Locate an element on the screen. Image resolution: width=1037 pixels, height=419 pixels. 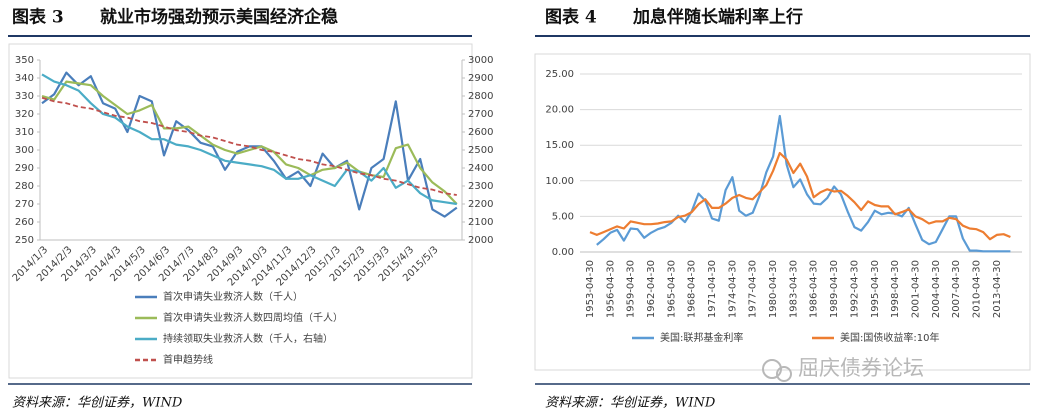
x-tick-label: 2001-04-30 is located at coordinates (915, 289).